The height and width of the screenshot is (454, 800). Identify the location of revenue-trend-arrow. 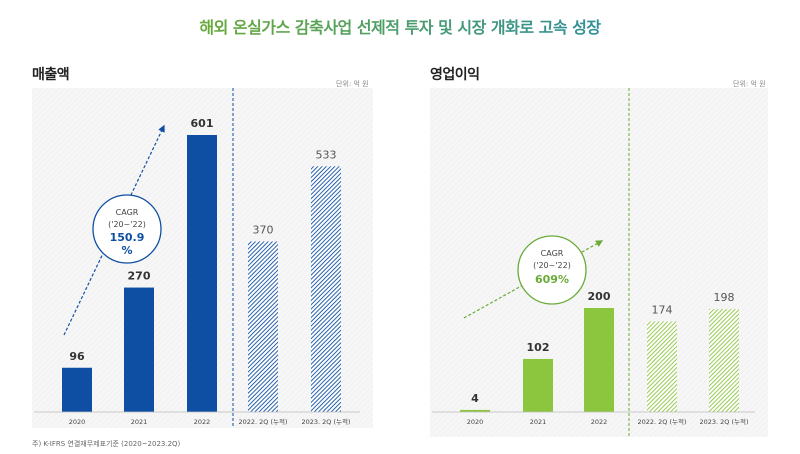
(114, 230).